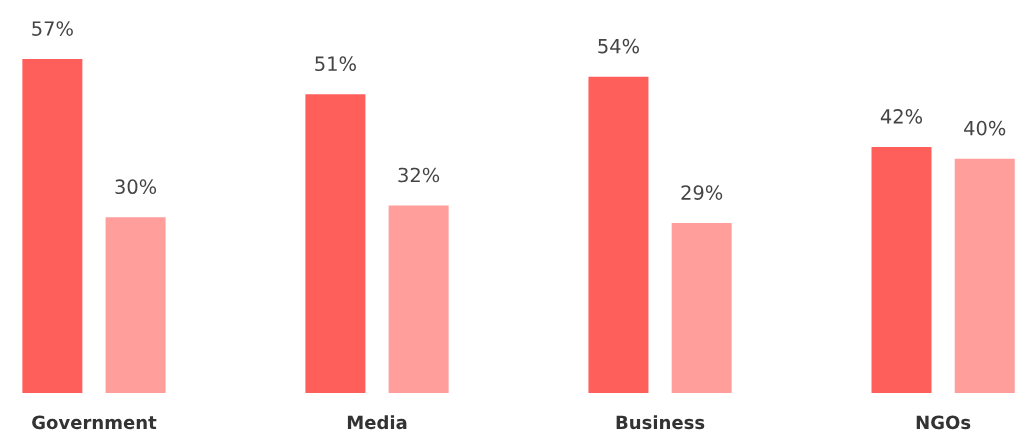 This screenshot has height=440, width=1030. What do you see at coordinates (335, 64) in the screenshot?
I see `data-label: 51%` at bounding box center [335, 64].